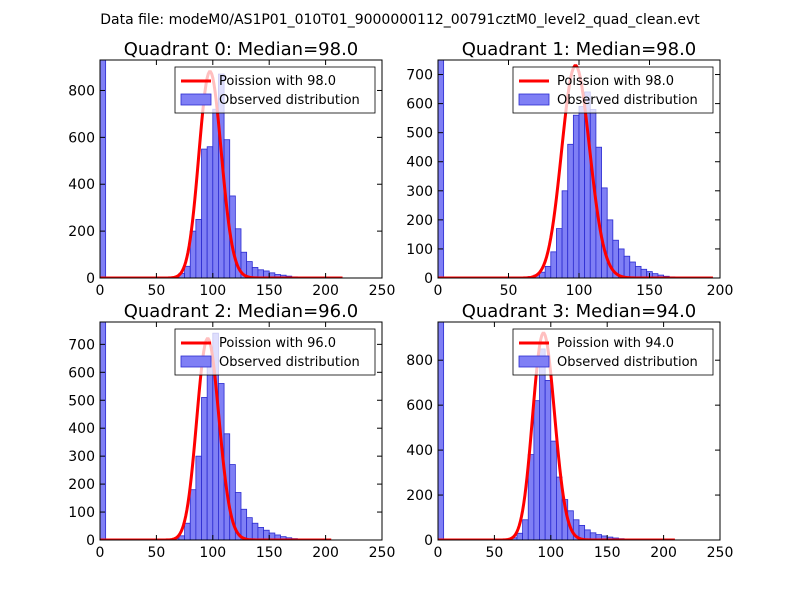 This screenshot has height=600, width=800. Describe the element at coordinates (81, 401) in the screenshot. I see `y-tick-label: 500` at that location.